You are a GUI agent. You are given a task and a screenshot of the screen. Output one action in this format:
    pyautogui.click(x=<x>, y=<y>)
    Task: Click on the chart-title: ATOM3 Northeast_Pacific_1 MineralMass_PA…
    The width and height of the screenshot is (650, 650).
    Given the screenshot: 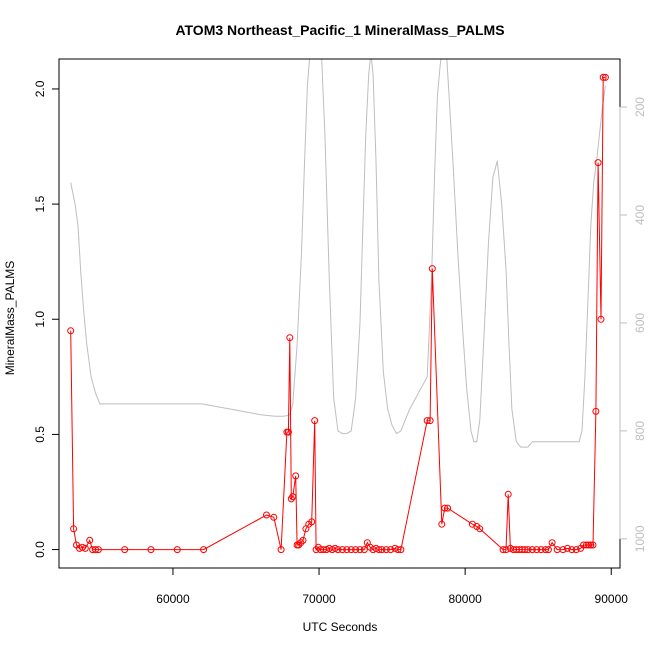 What is the action you would take?
    pyautogui.click(x=339, y=30)
    